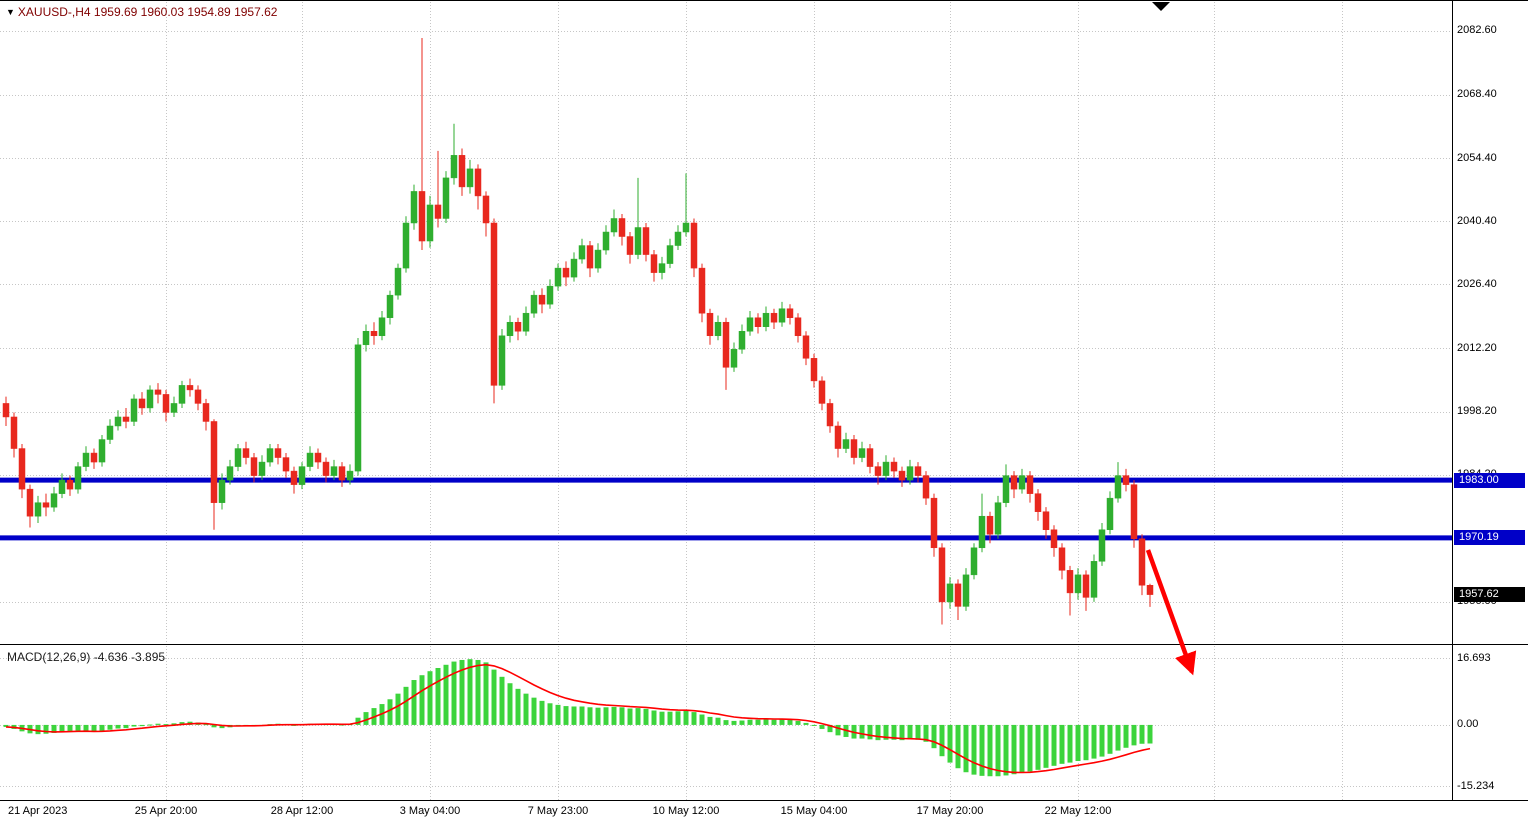 The height and width of the screenshot is (825, 1528). What do you see at coordinates (1489, 595) in the screenshot?
I see `current-price-tag: 1957.62` at bounding box center [1489, 595].